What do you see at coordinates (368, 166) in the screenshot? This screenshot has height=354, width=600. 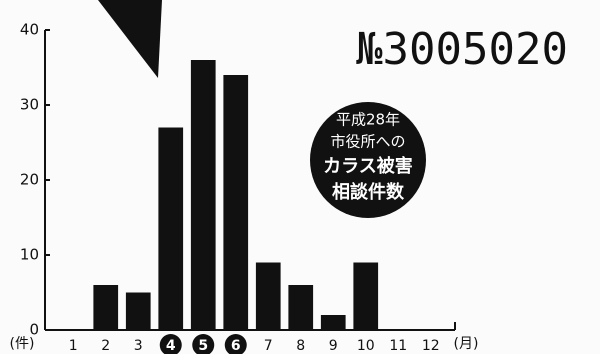 I see `annotation-line: カラス被害` at bounding box center [368, 166].